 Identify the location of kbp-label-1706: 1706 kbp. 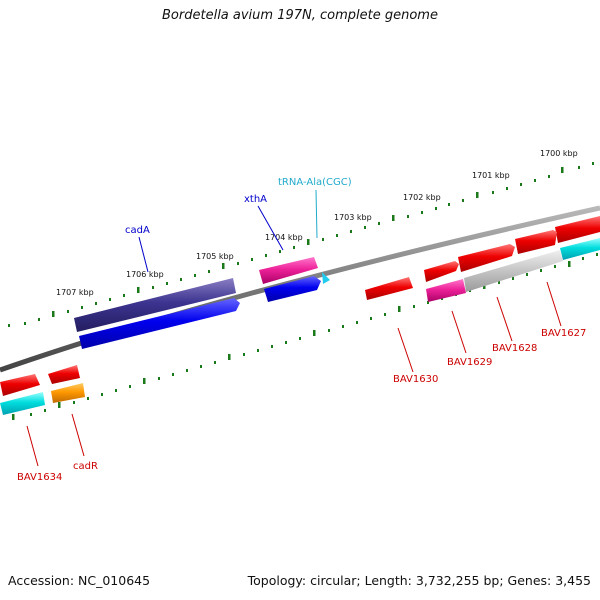
(145, 274).